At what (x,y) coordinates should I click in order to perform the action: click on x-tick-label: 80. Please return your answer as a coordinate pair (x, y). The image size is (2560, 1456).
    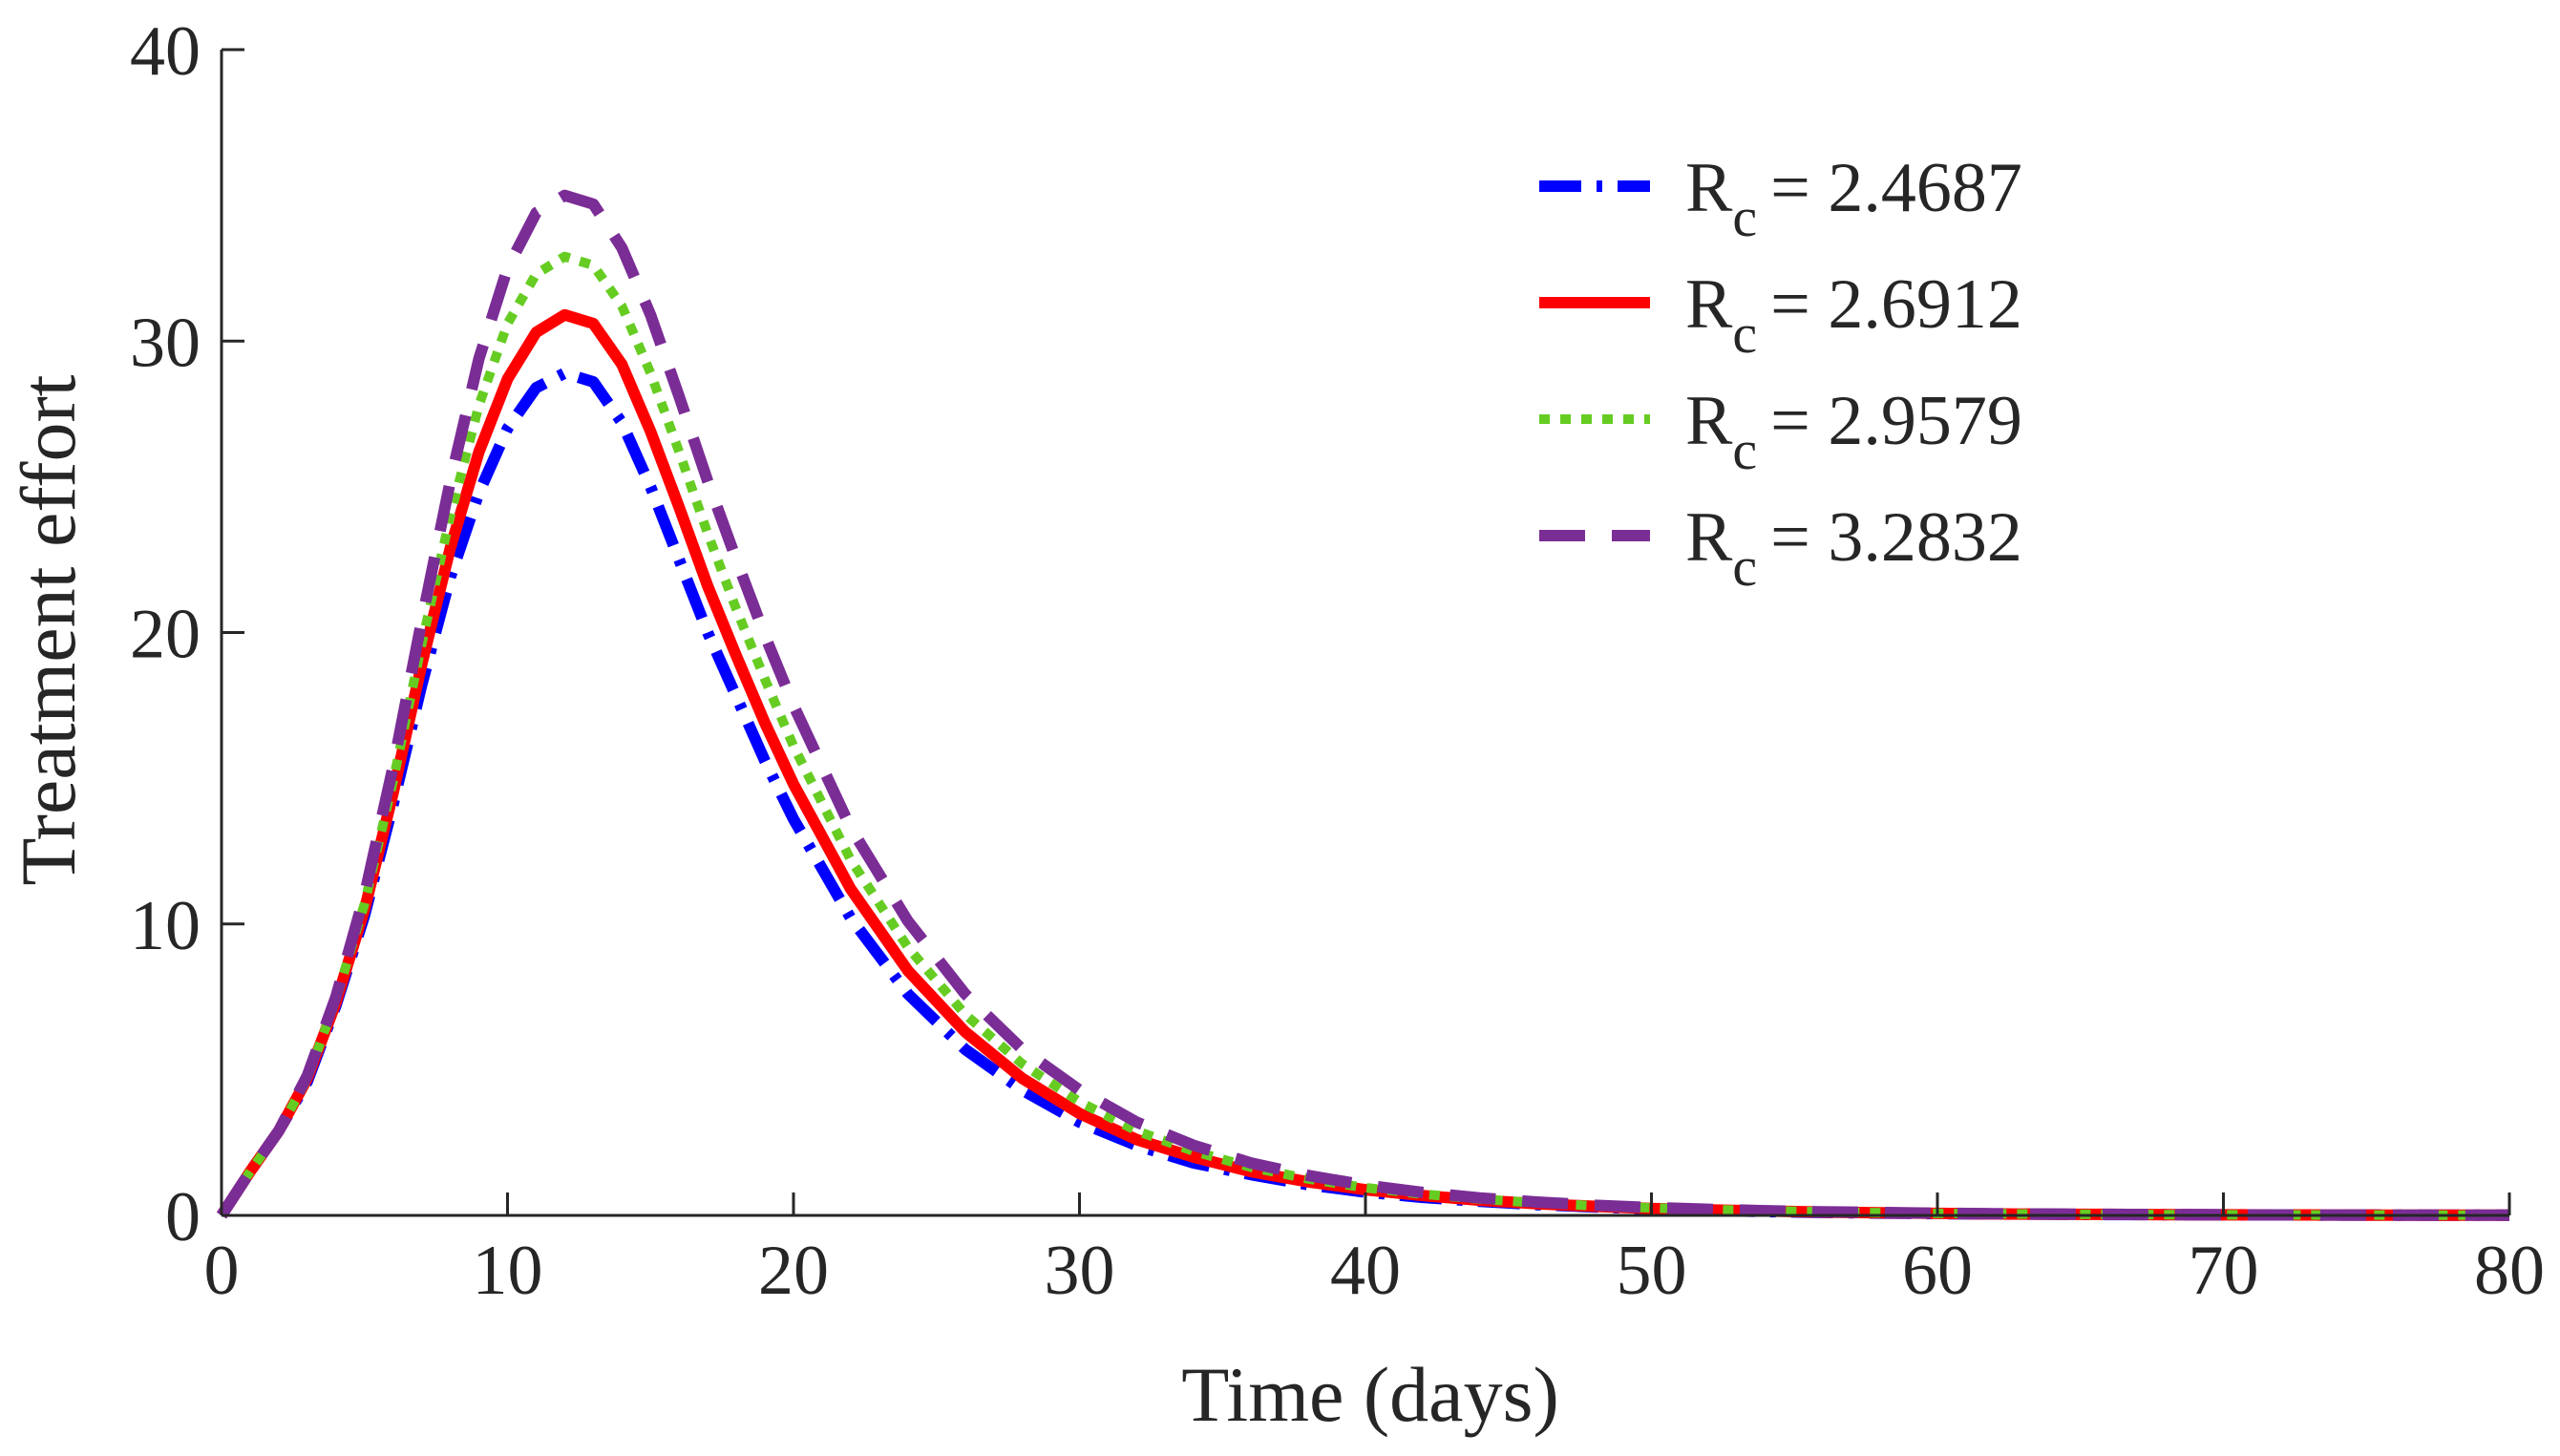
    Looking at the image, I should click on (2510, 1271).